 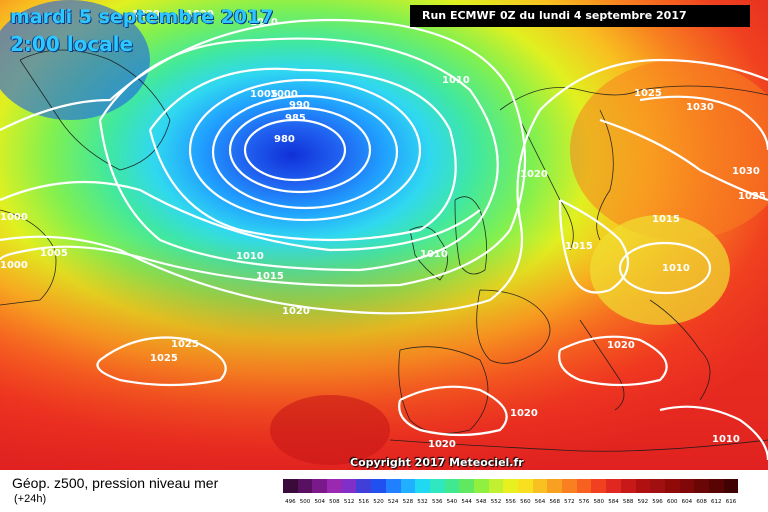 I want to click on scale-value: 584, so click(x=613, y=502).